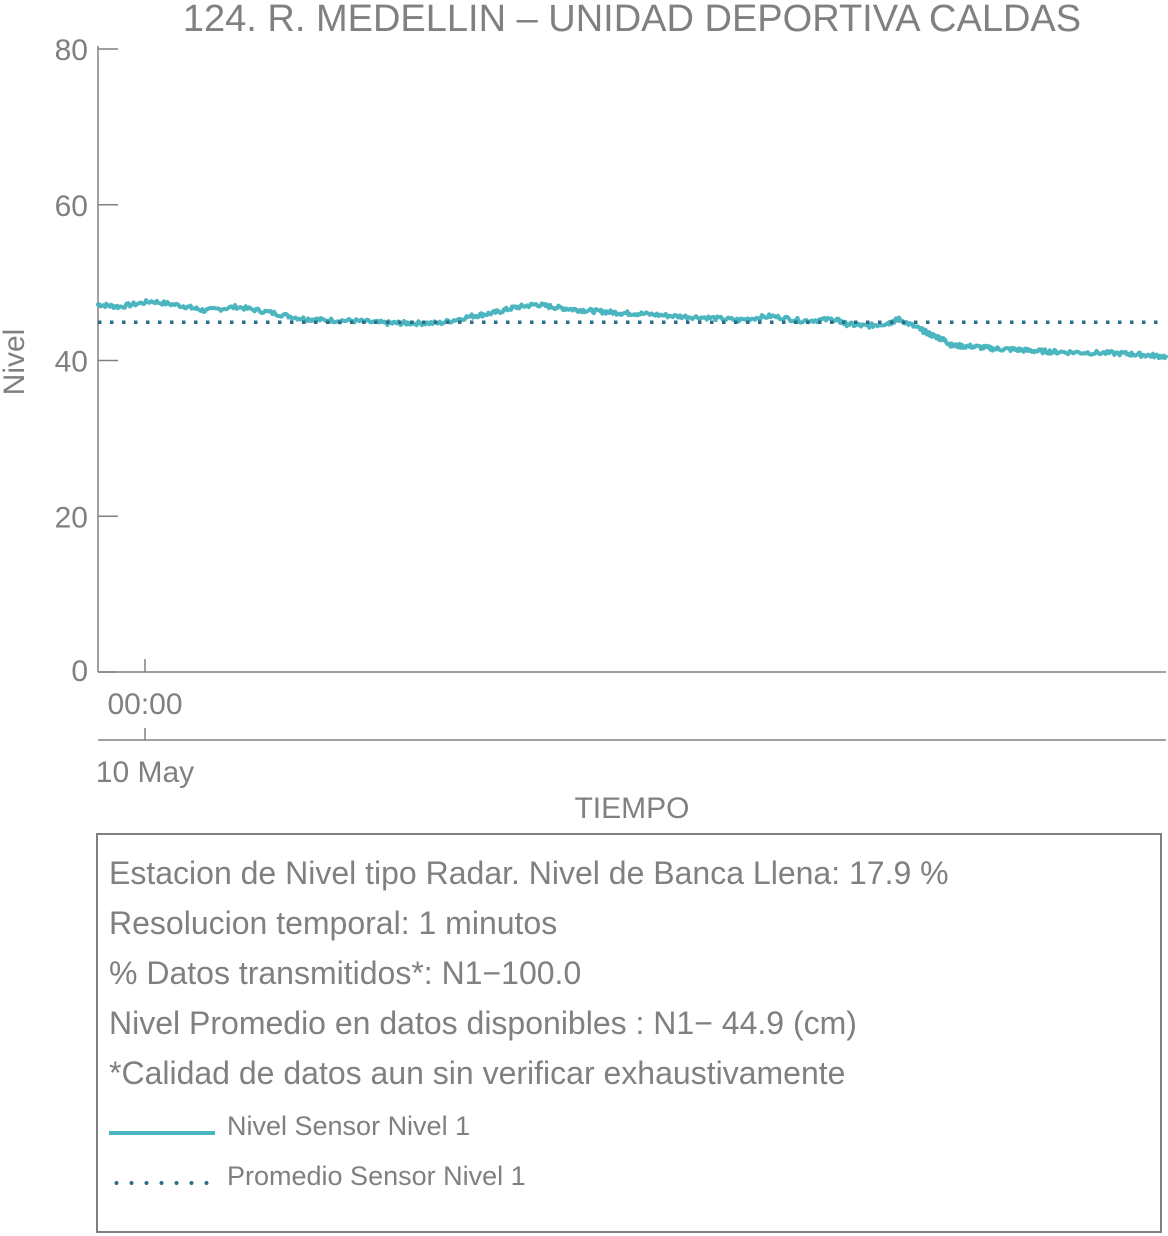 The height and width of the screenshot is (1236, 1168). Describe the element at coordinates (79, 671) in the screenshot. I see `y-tick-label: 0` at that location.